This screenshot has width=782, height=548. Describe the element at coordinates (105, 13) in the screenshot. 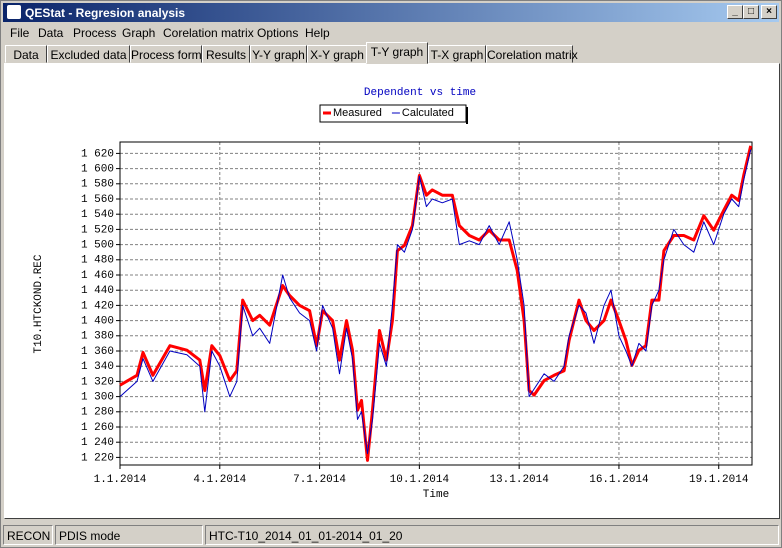

I see `window-title: QEStat - Regresion analysis` at that location.